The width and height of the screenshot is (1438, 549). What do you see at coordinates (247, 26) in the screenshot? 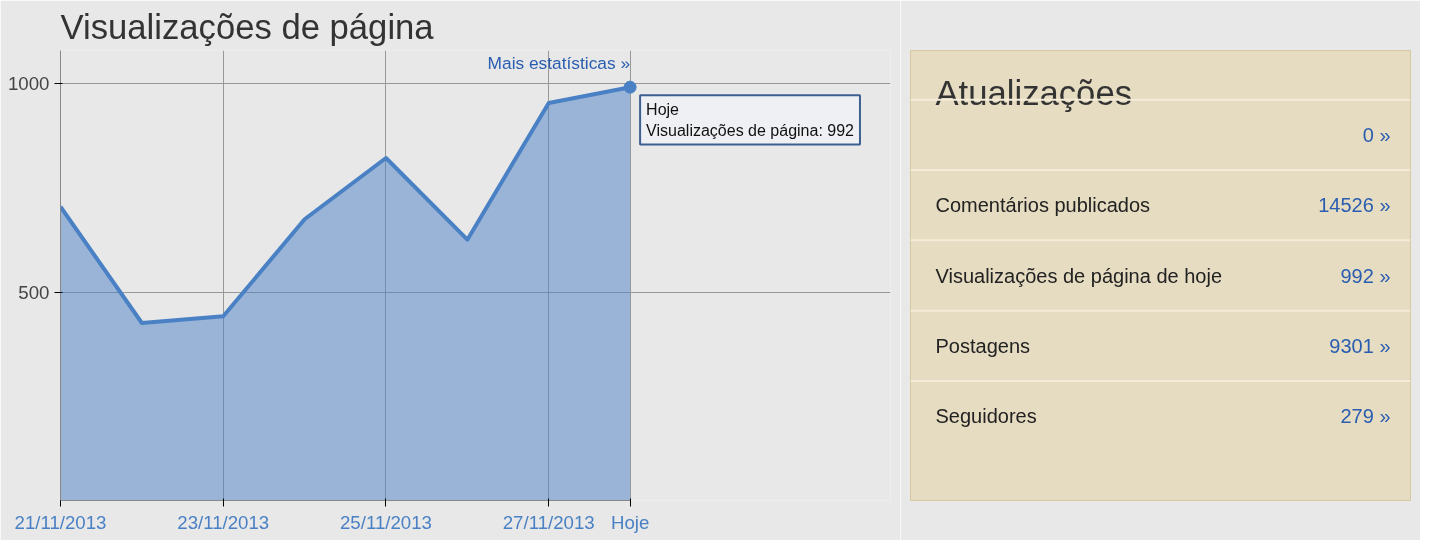
I see `chart-title: Visualizações de página` at bounding box center [247, 26].